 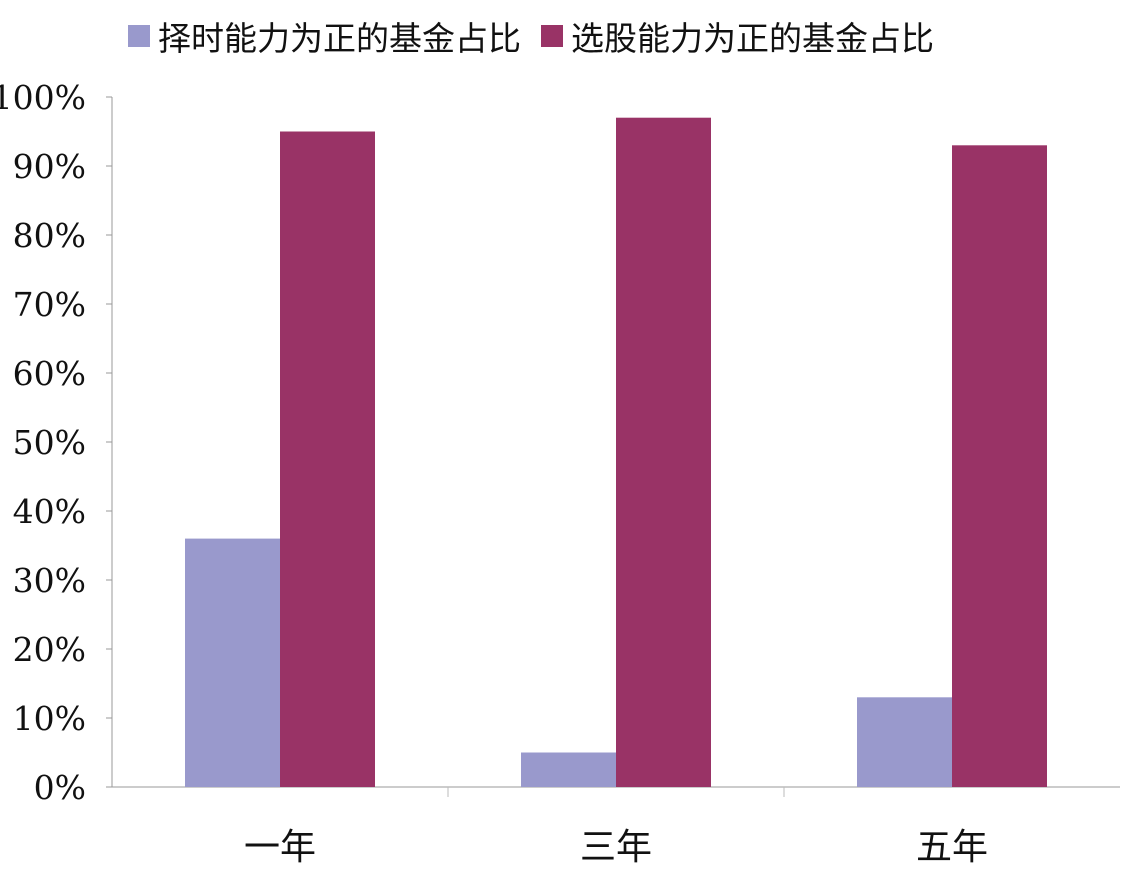 I want to click on y-tick-label: 70%, so click(x=49, y=304).